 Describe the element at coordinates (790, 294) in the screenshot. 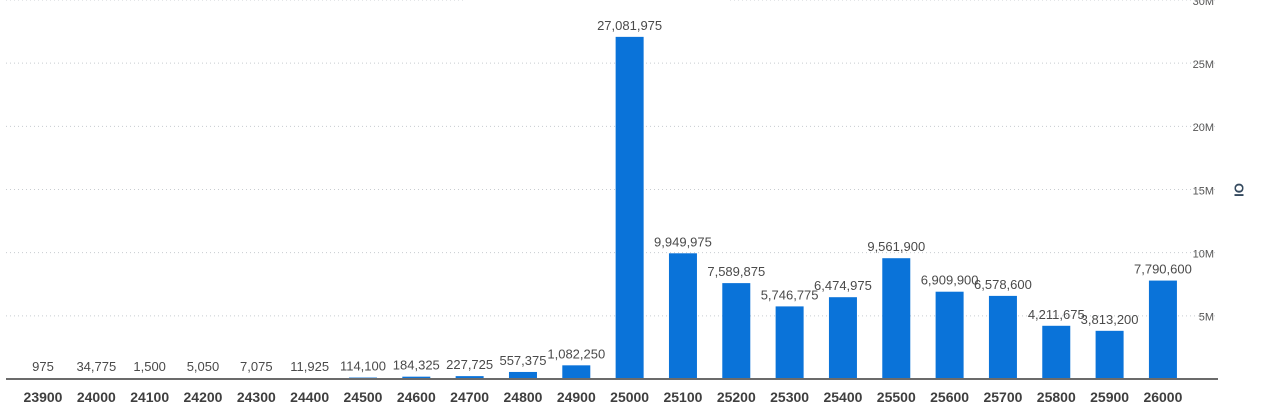

I see `data-label-25300: 5,746,775` at that location.